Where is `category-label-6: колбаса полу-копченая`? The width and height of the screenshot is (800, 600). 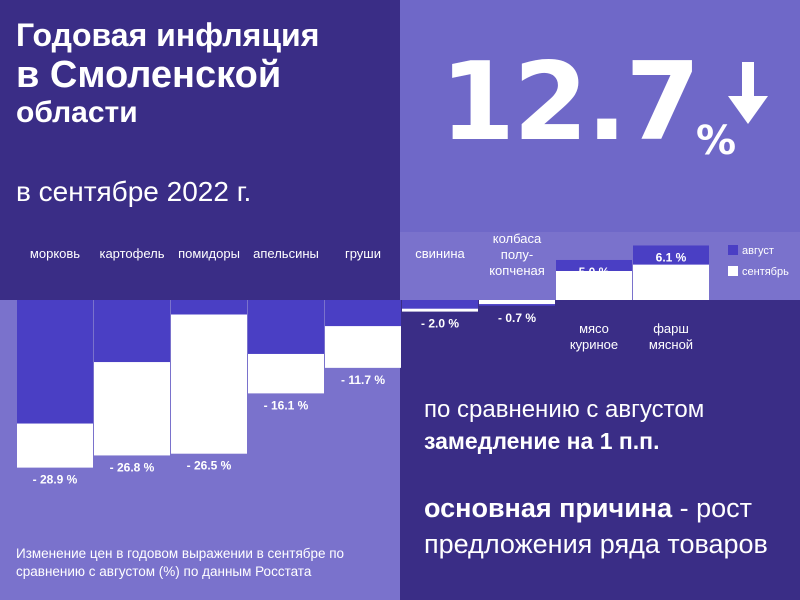 category-label-6: колбаса полу-копченая is located at coordinates (517, 254).